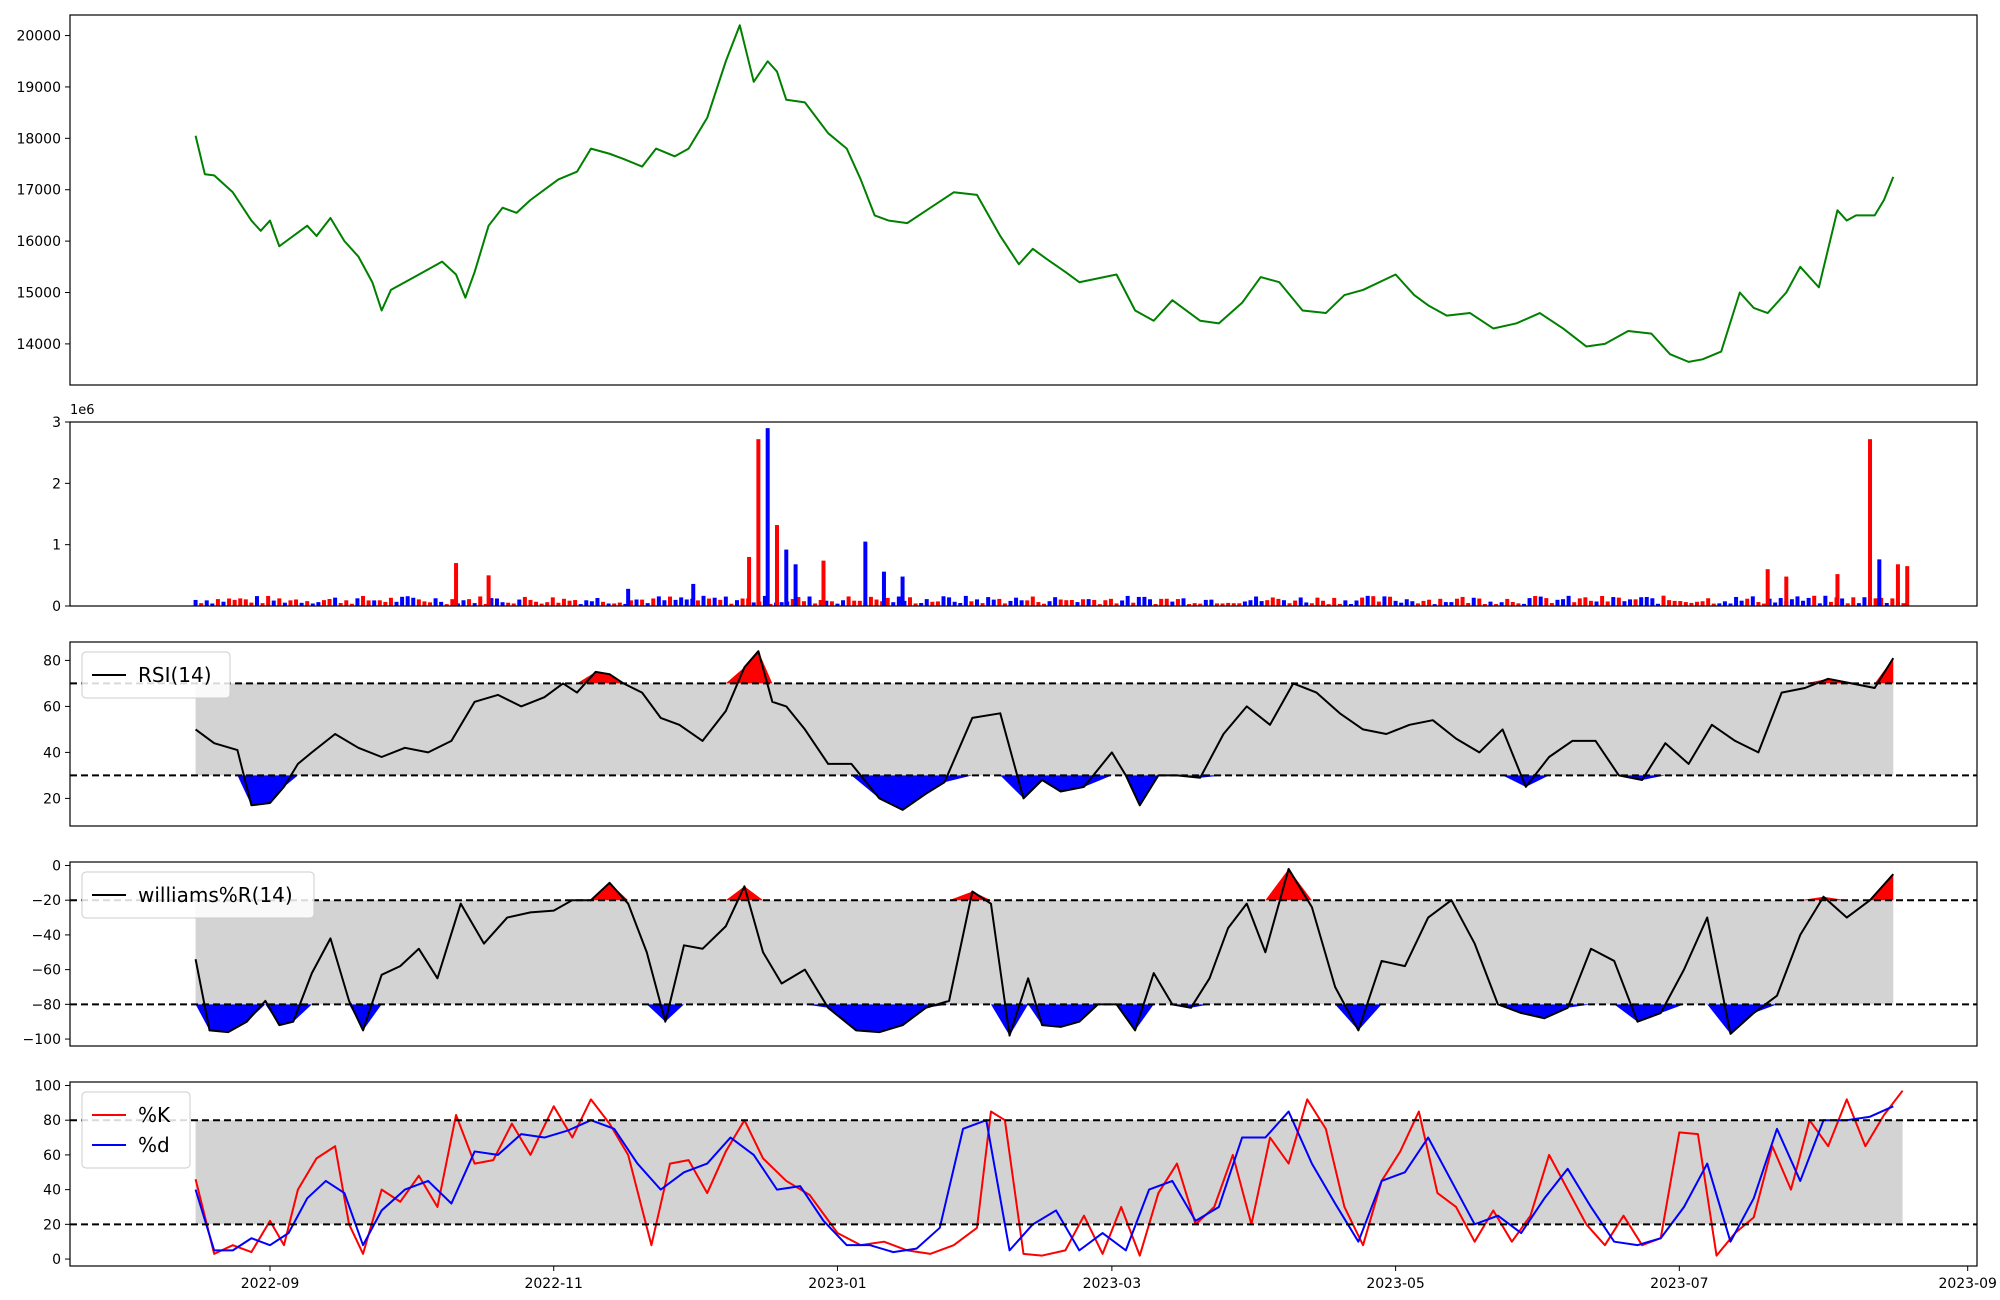  I want to click on panel-frame, so click(1023, 954).